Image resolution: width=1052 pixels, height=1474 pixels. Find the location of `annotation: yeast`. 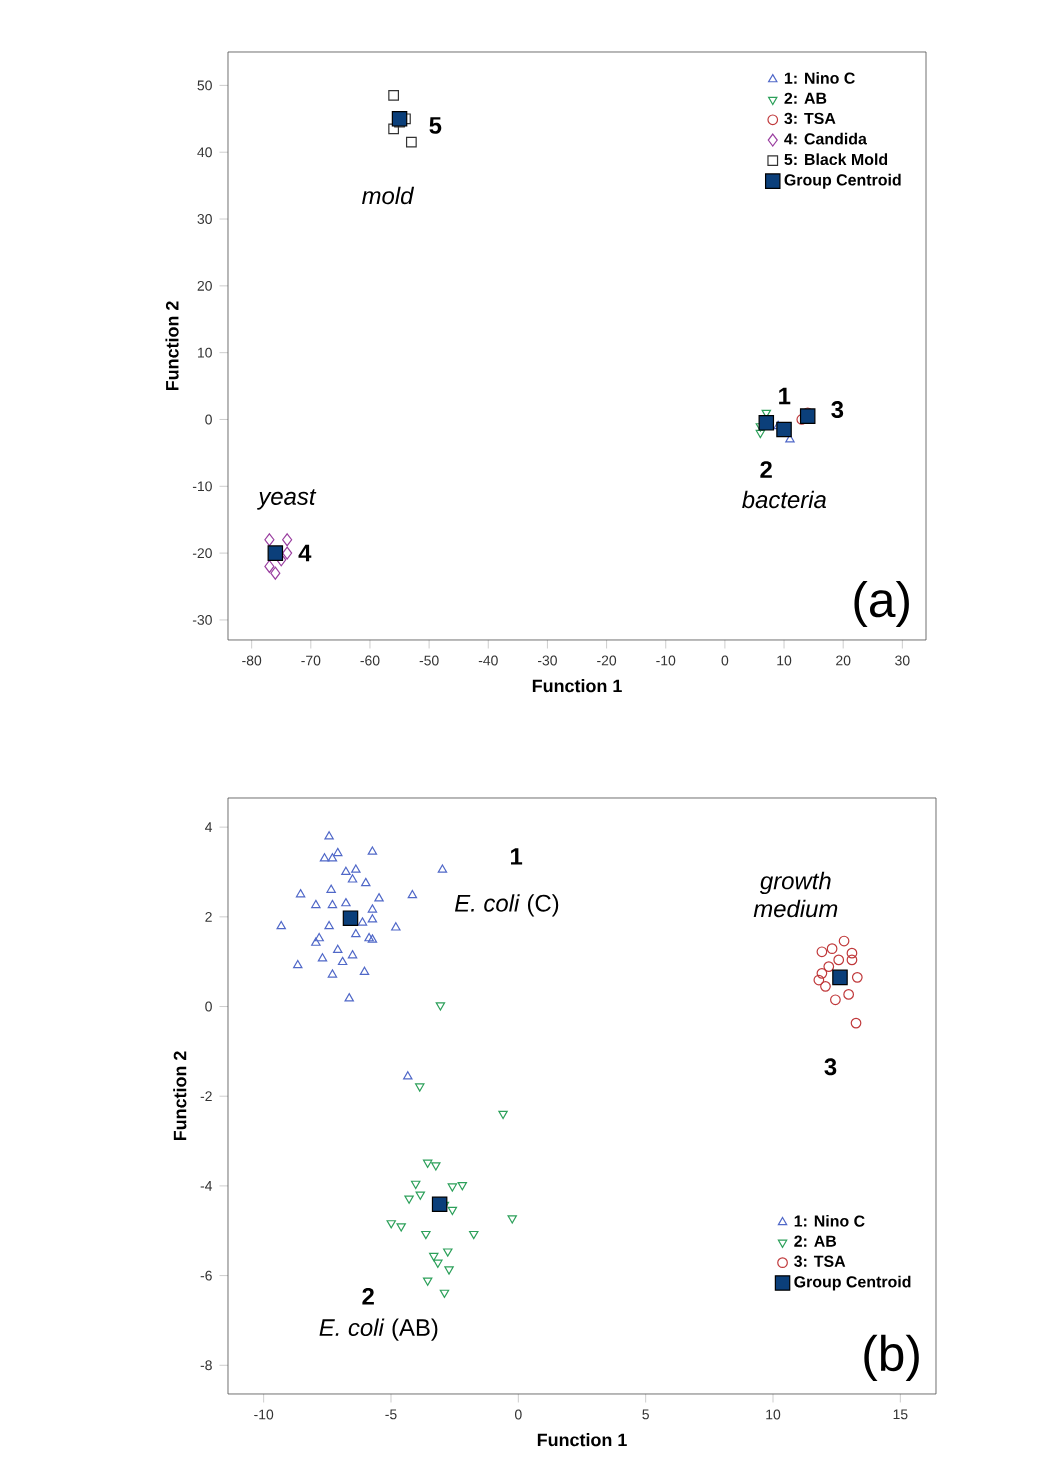

annotation: yeast is located at coordinates (287, 499).